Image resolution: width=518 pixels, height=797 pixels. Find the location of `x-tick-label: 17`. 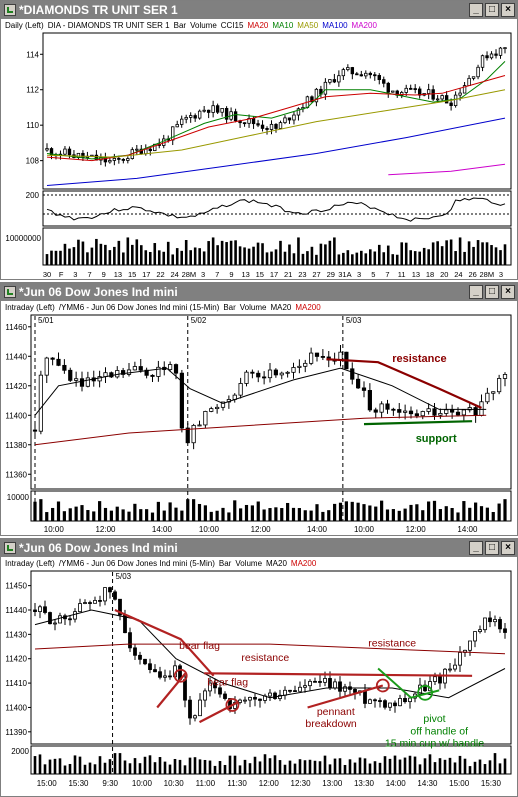

x-tick-label: 17 is located at coordinates (274, 274).